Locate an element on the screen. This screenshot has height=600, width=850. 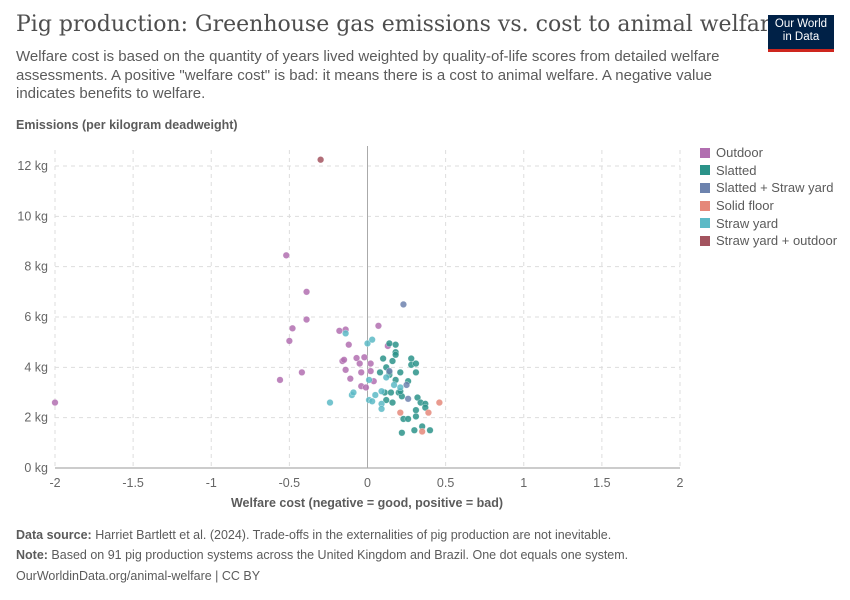
legend-item: Straw yard + outdoor is located at coordinates (768, 241).